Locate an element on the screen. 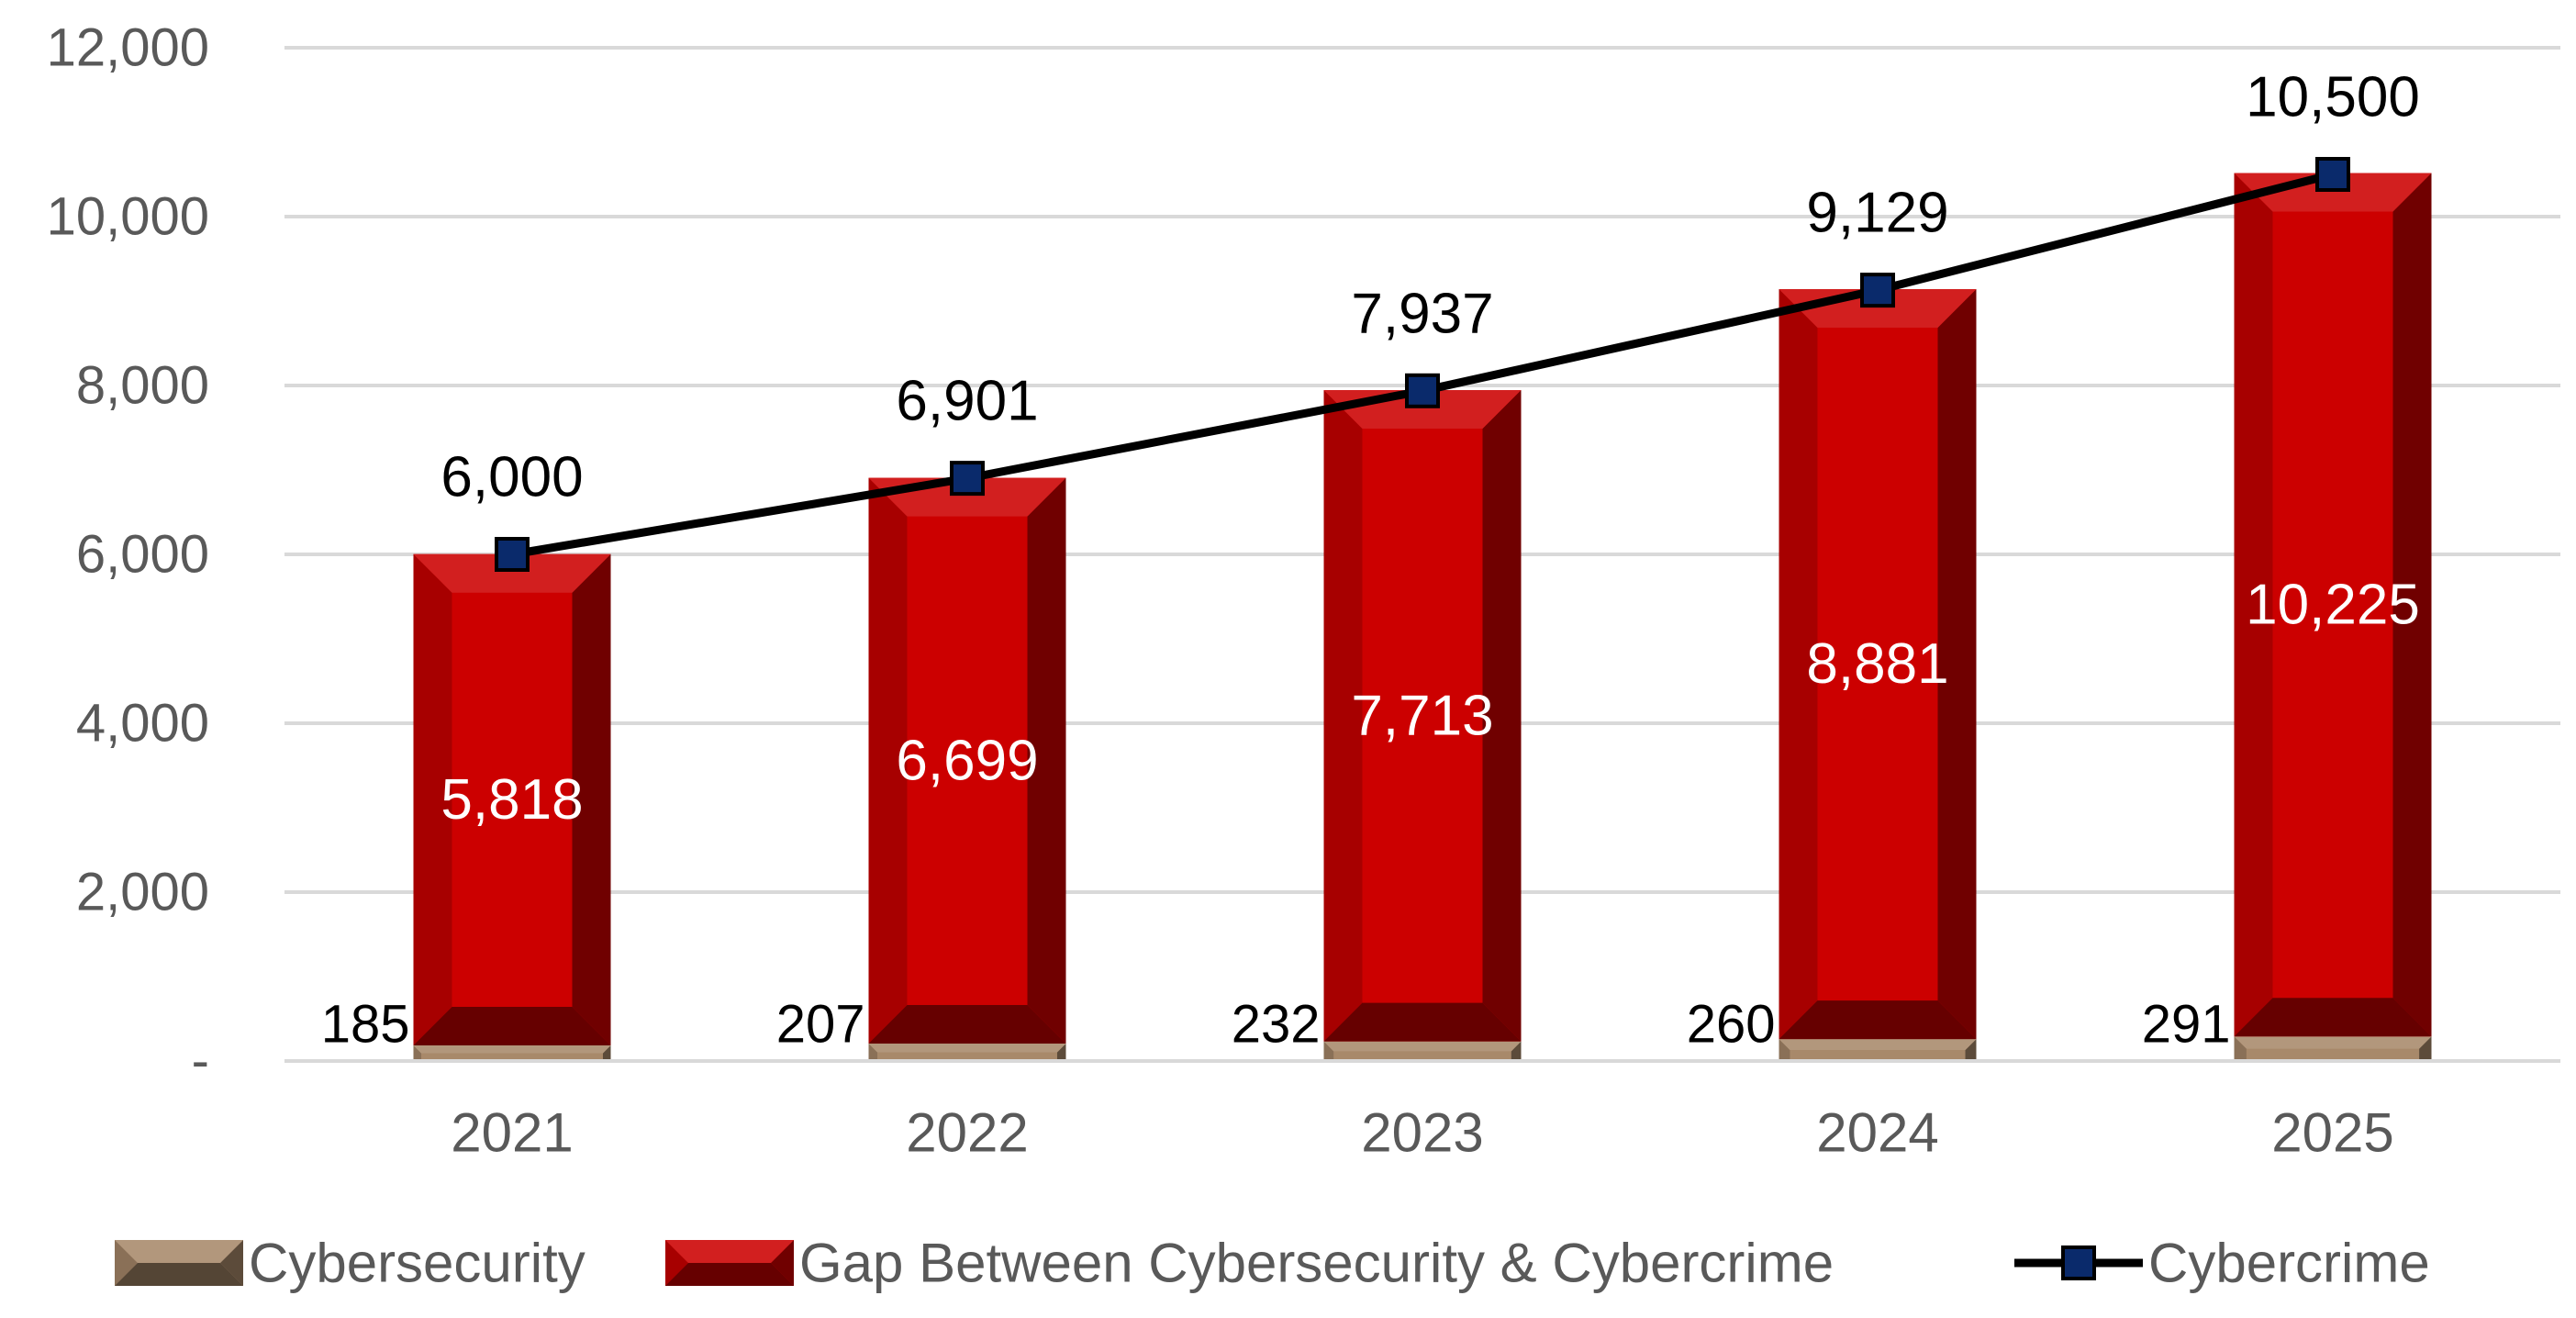 The height and width of the screenshot is (1318, 2576). legend-cybersecurity-swatch-bottom-bevel is located at coordinates (179, 1274).